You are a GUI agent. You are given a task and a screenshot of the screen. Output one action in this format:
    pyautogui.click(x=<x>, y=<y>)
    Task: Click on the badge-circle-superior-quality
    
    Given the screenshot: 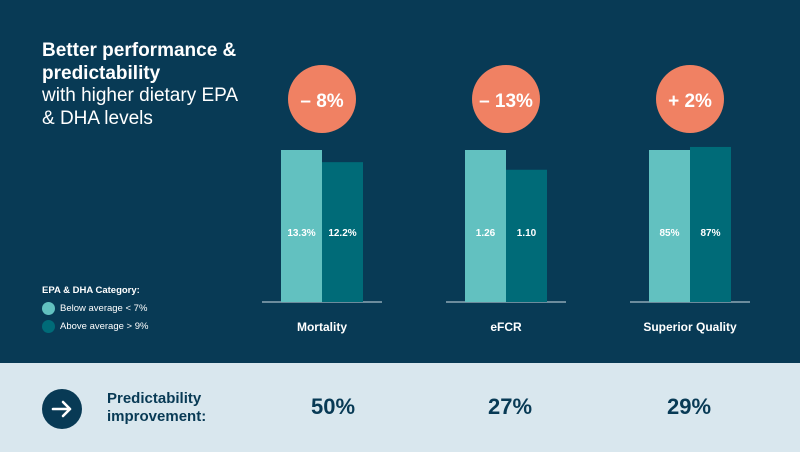 What is the action you would take?
    pyautogui.click(x=690, y=99)
    